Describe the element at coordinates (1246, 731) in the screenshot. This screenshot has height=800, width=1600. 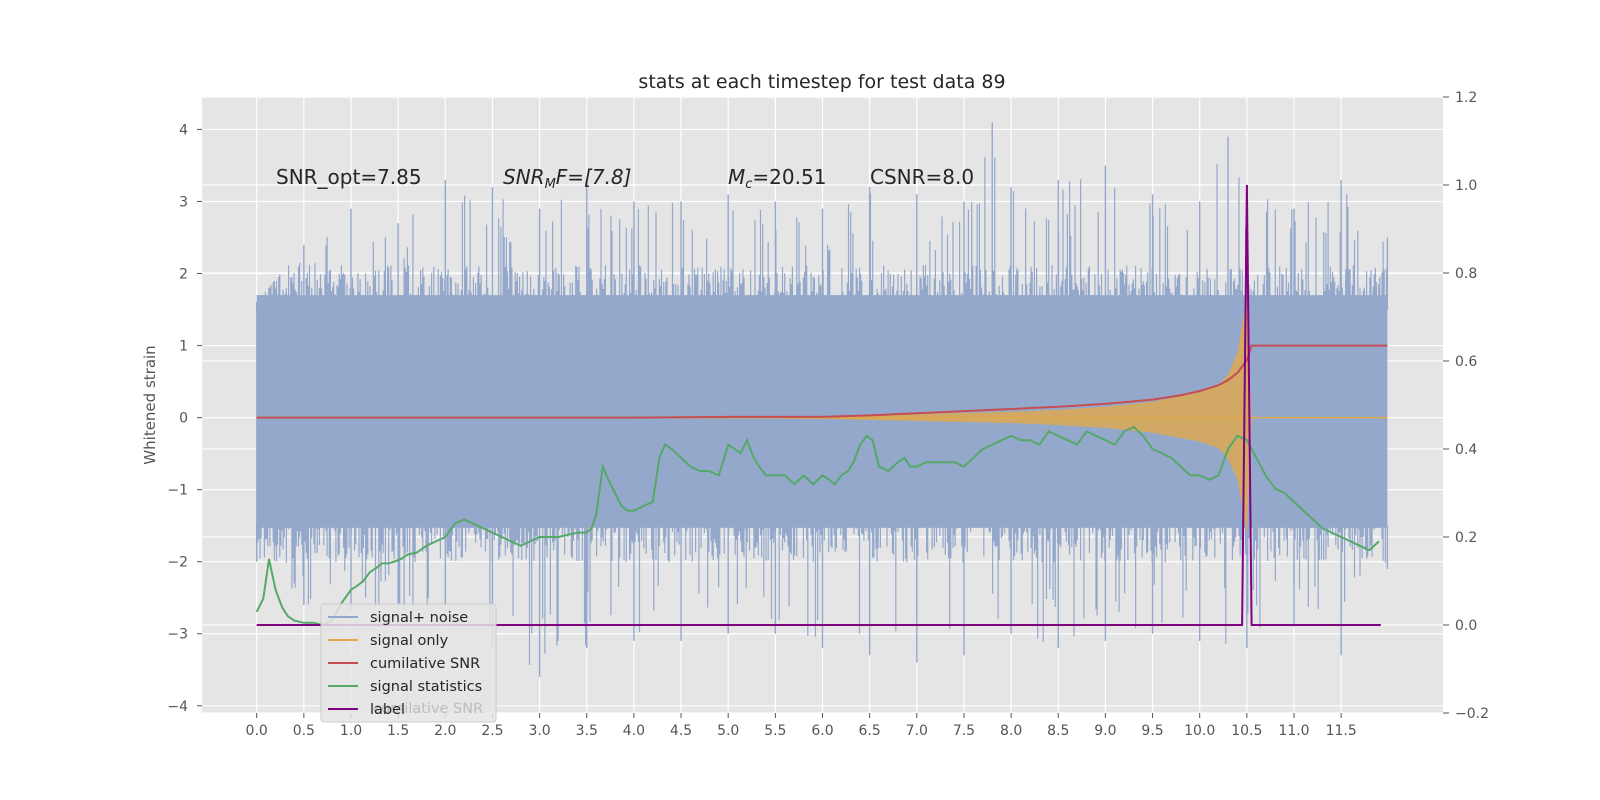
I see `x-tick-label: 10.5` at that location.